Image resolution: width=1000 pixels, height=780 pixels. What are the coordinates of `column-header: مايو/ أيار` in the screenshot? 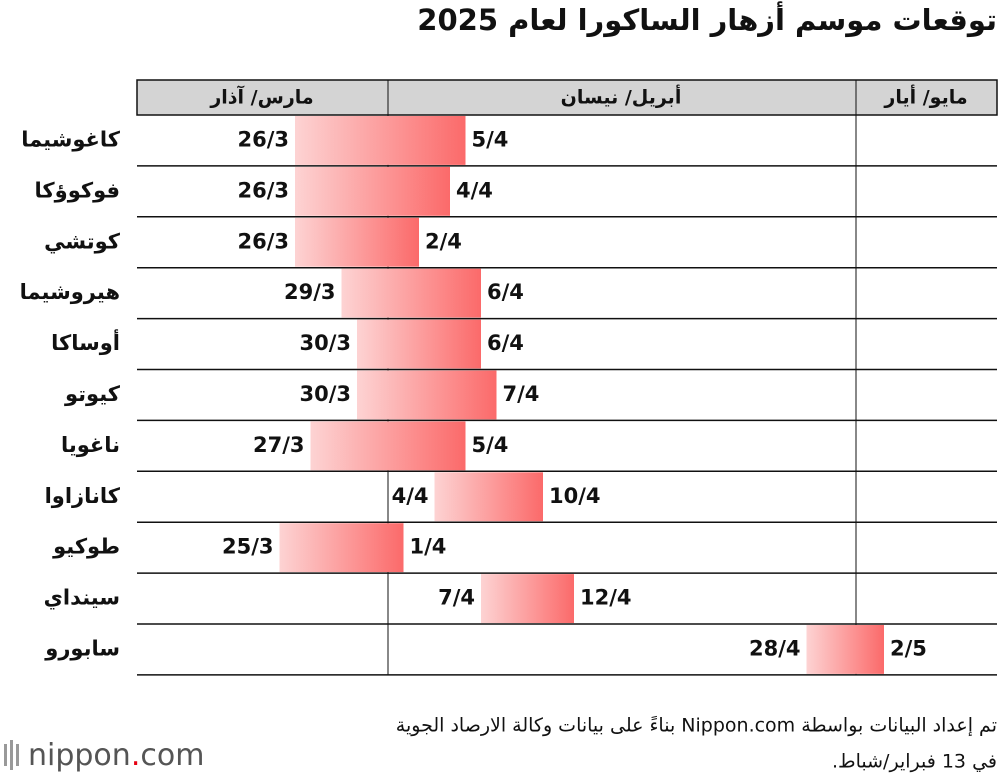 It's located at (925, 97).